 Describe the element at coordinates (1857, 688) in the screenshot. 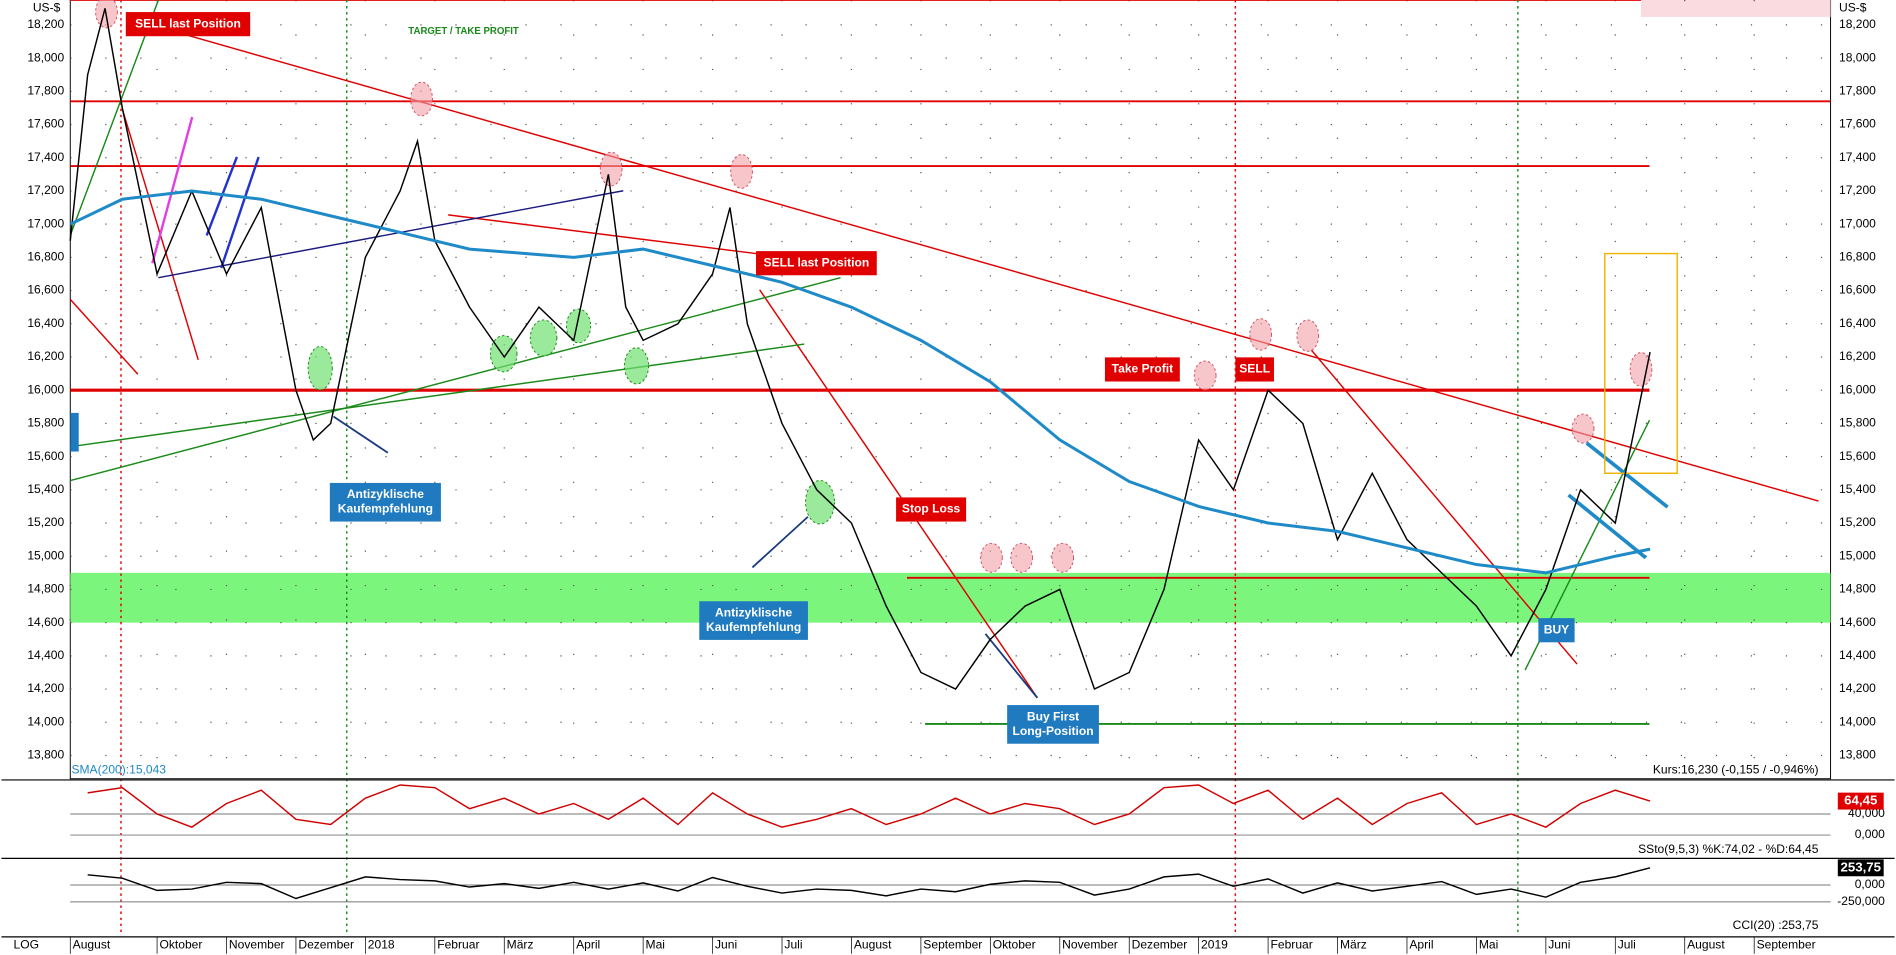

I see `y-tick-label: 14,200` at that location.